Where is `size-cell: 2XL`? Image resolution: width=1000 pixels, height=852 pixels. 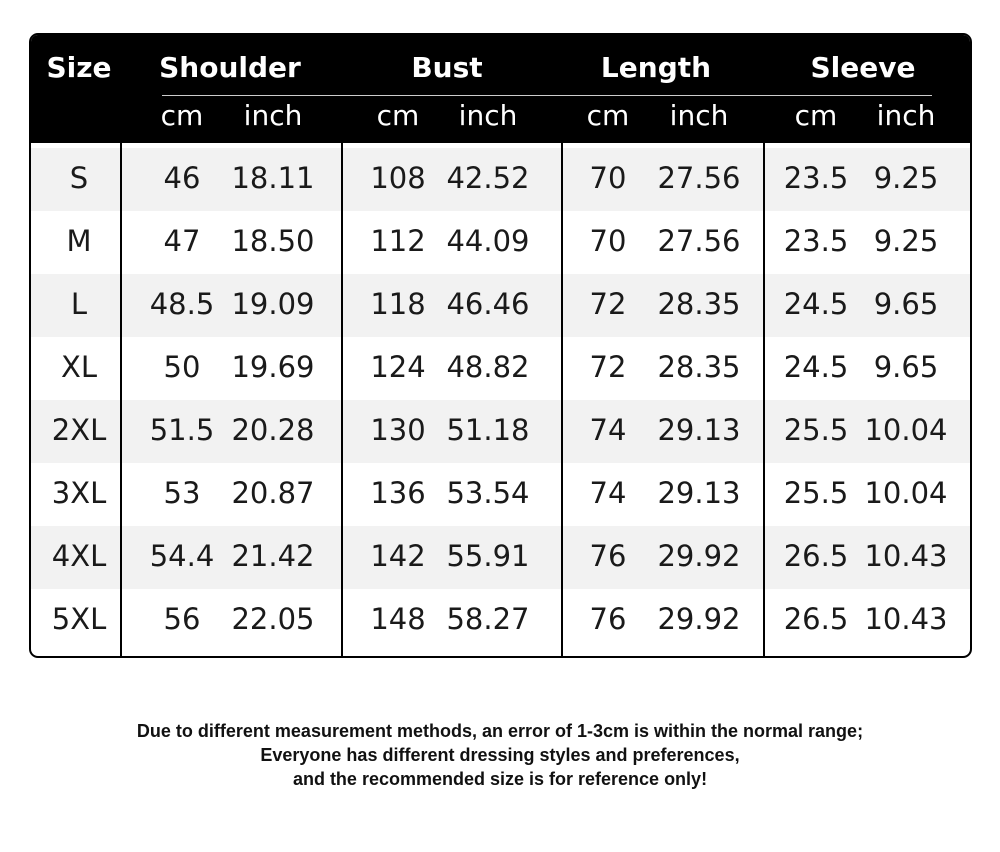
size-cell: 2XL is located at coordinates (79, 430).